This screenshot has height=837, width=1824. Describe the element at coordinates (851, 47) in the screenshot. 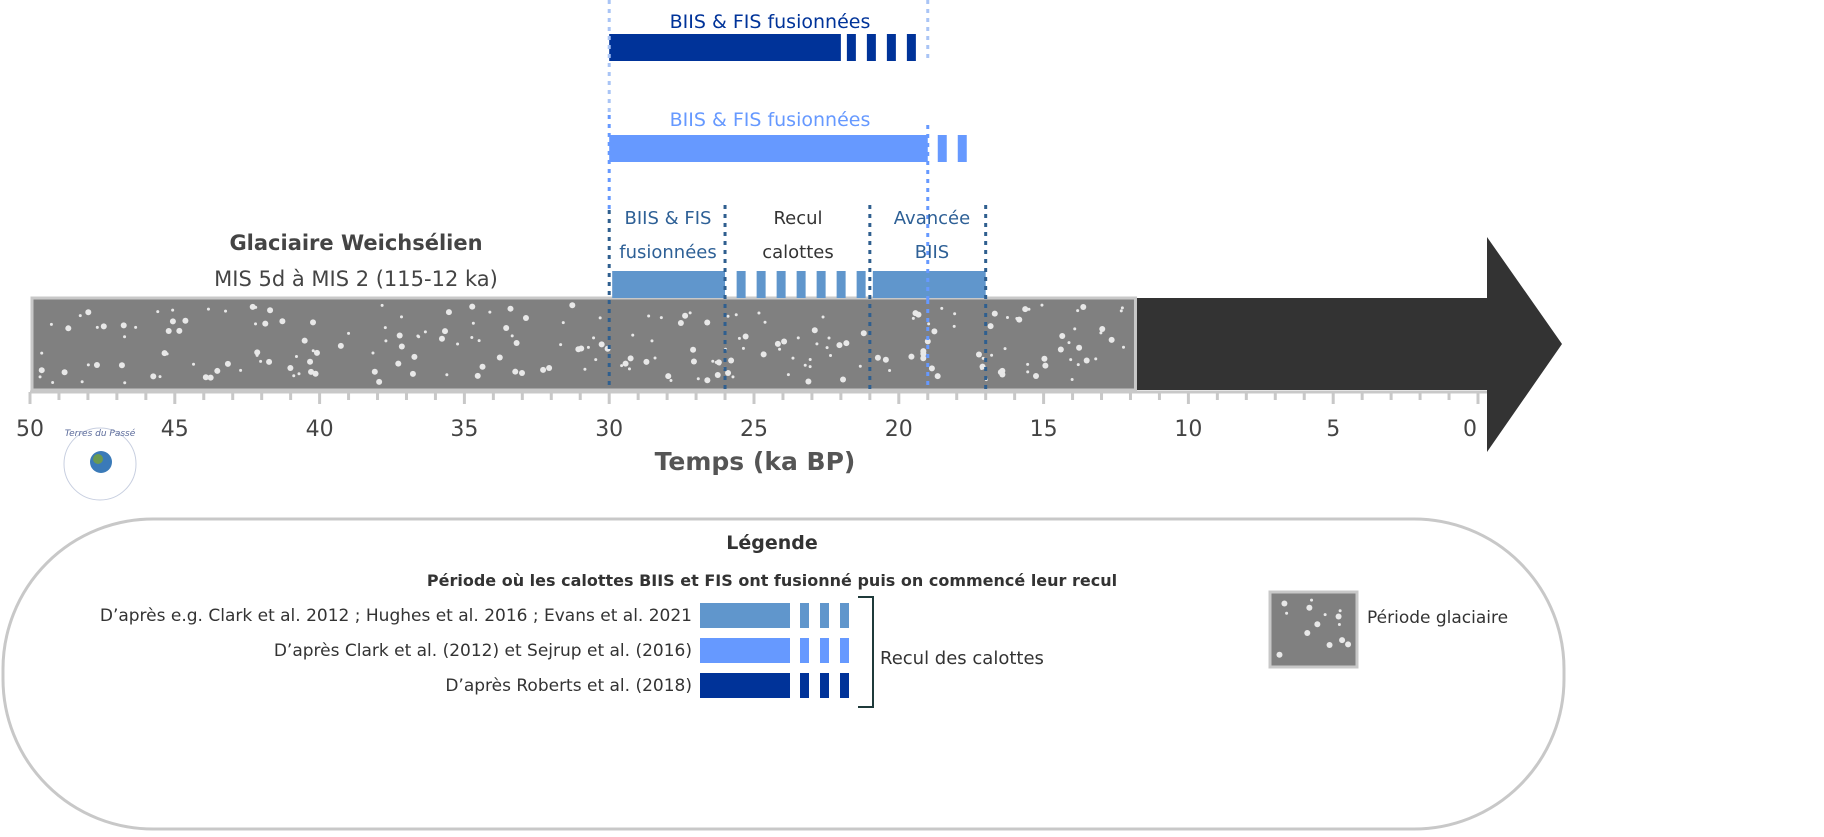

I see `bar-dash-roberts` at that location.